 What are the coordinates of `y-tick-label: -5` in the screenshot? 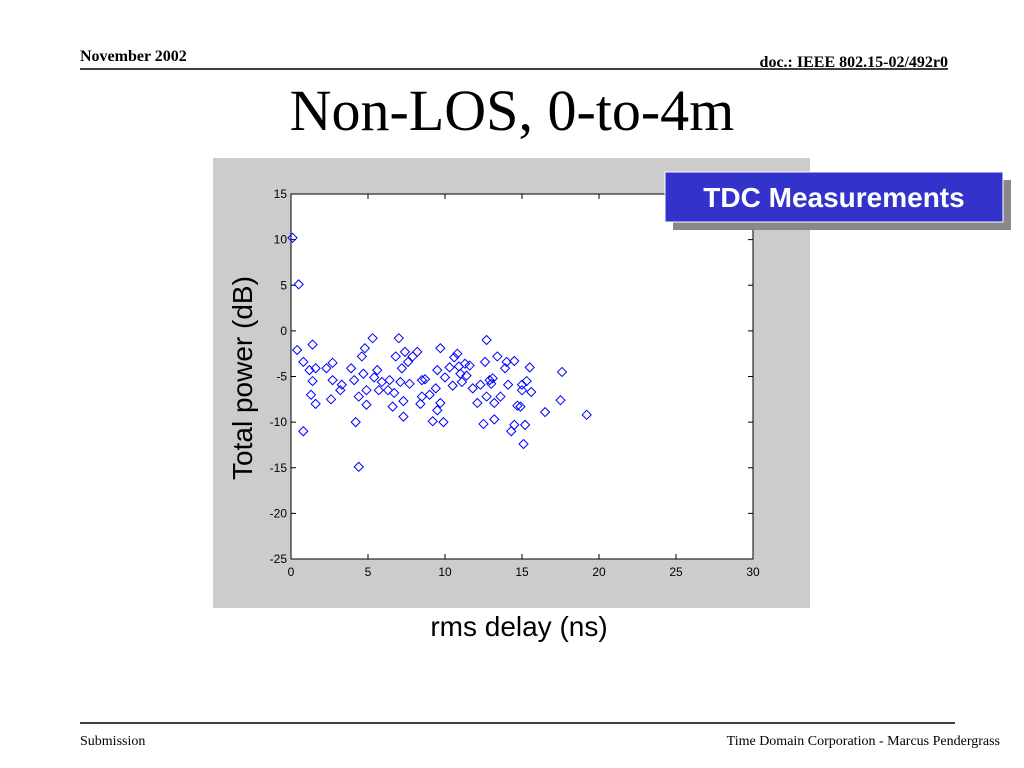 It's located at (281, 377).